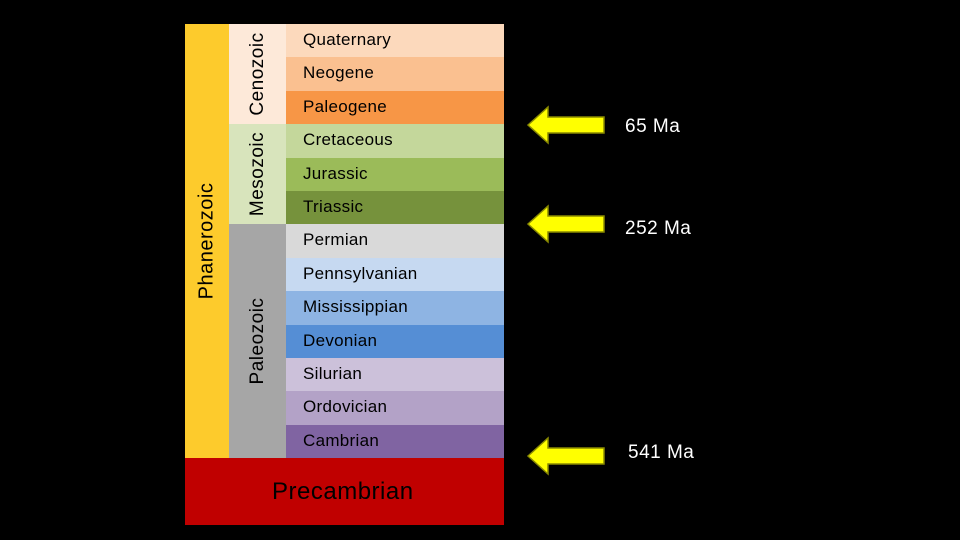  Describe the element at coordinates (395, 408) in the screenshot. I see `period-ordovician: Ordovician` at that location.